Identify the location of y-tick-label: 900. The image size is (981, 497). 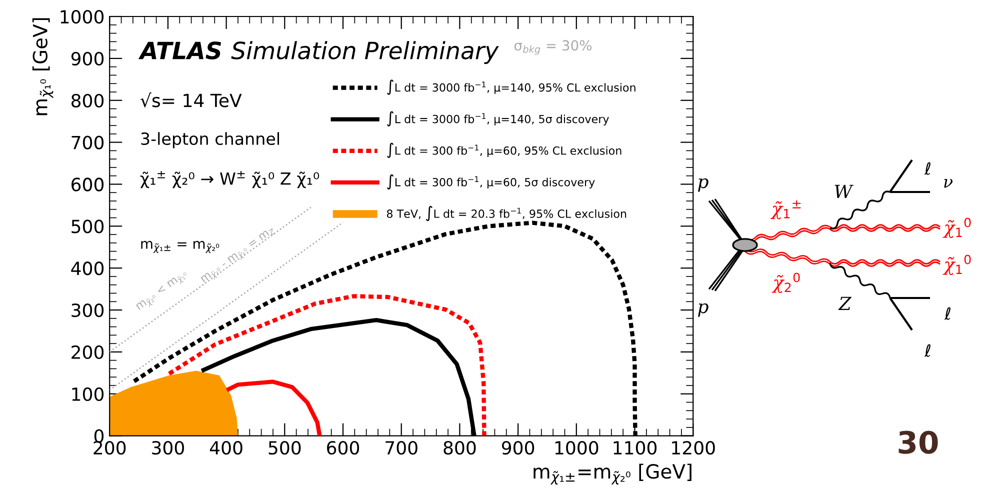
(87, 59).